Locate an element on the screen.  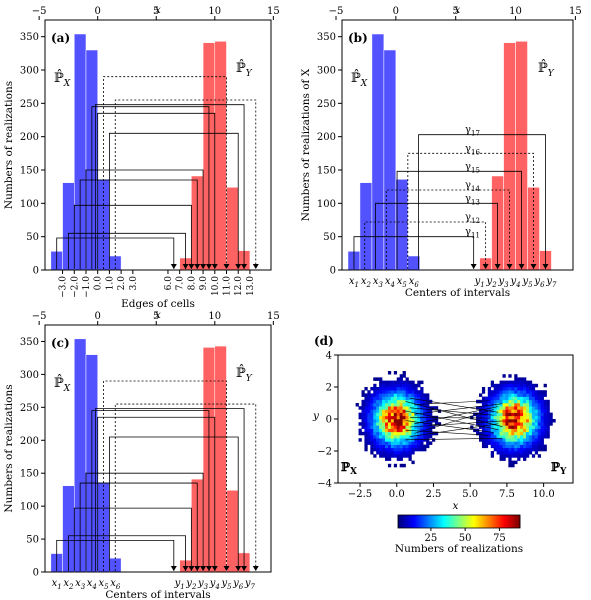
cluster-label-px: ℙX is located at coordinates (349, 468).